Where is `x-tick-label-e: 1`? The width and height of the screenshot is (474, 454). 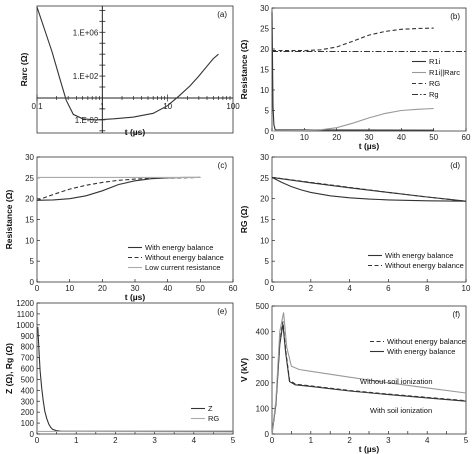 x-tick-label-e: 1 is located at coordinates (76, 440).